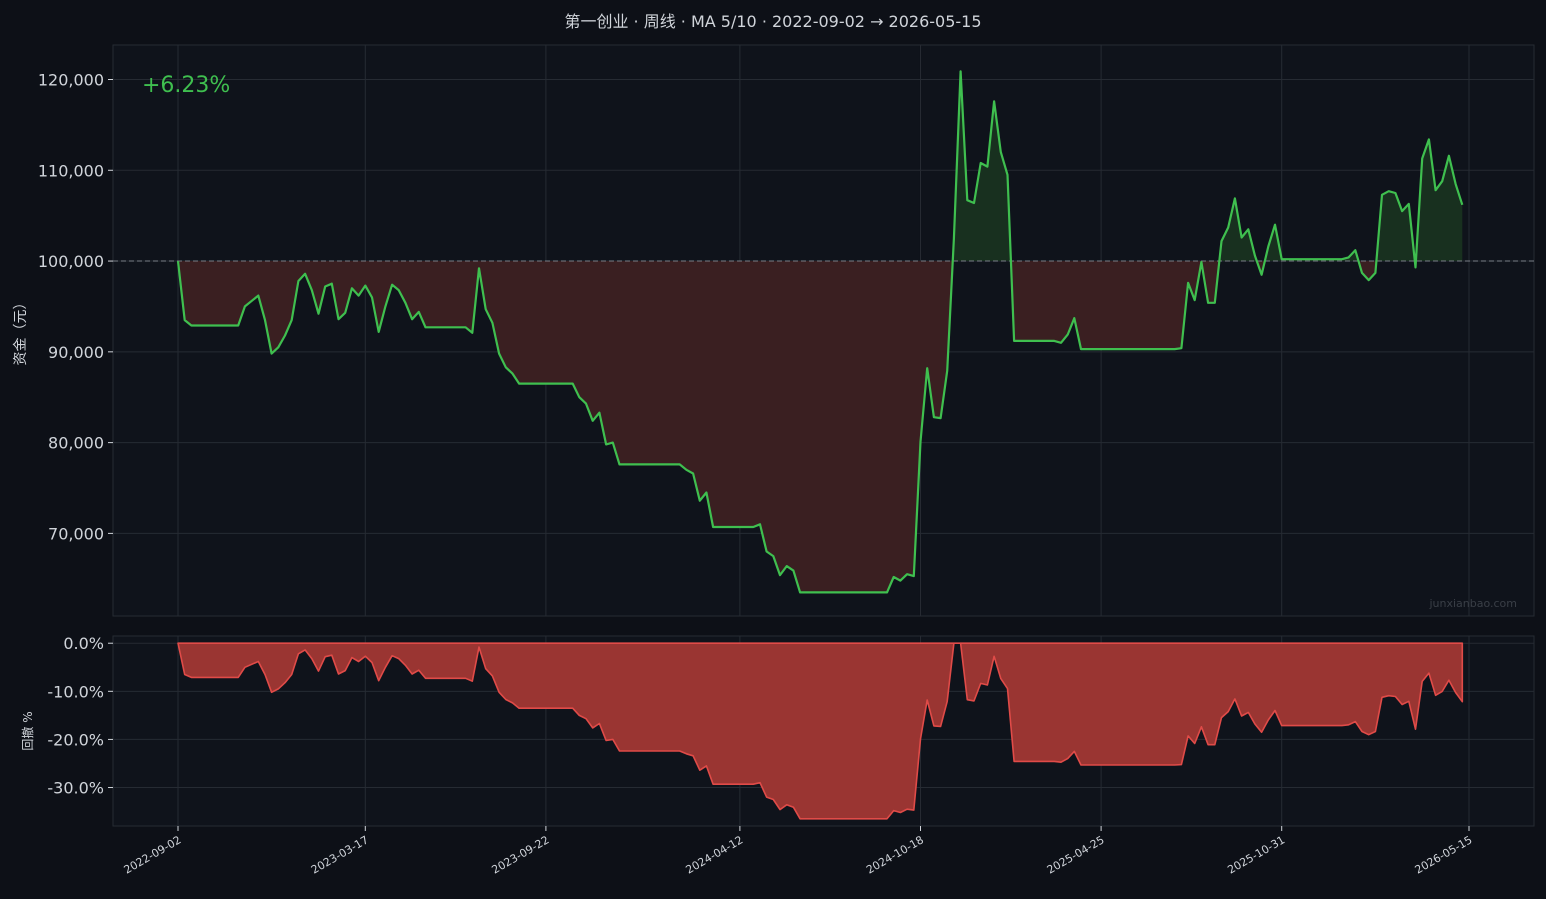 The height and width of the screenshot is (899, 1546). I want to click on drawdown-y-label: 回撤 %, so click(27, 730).